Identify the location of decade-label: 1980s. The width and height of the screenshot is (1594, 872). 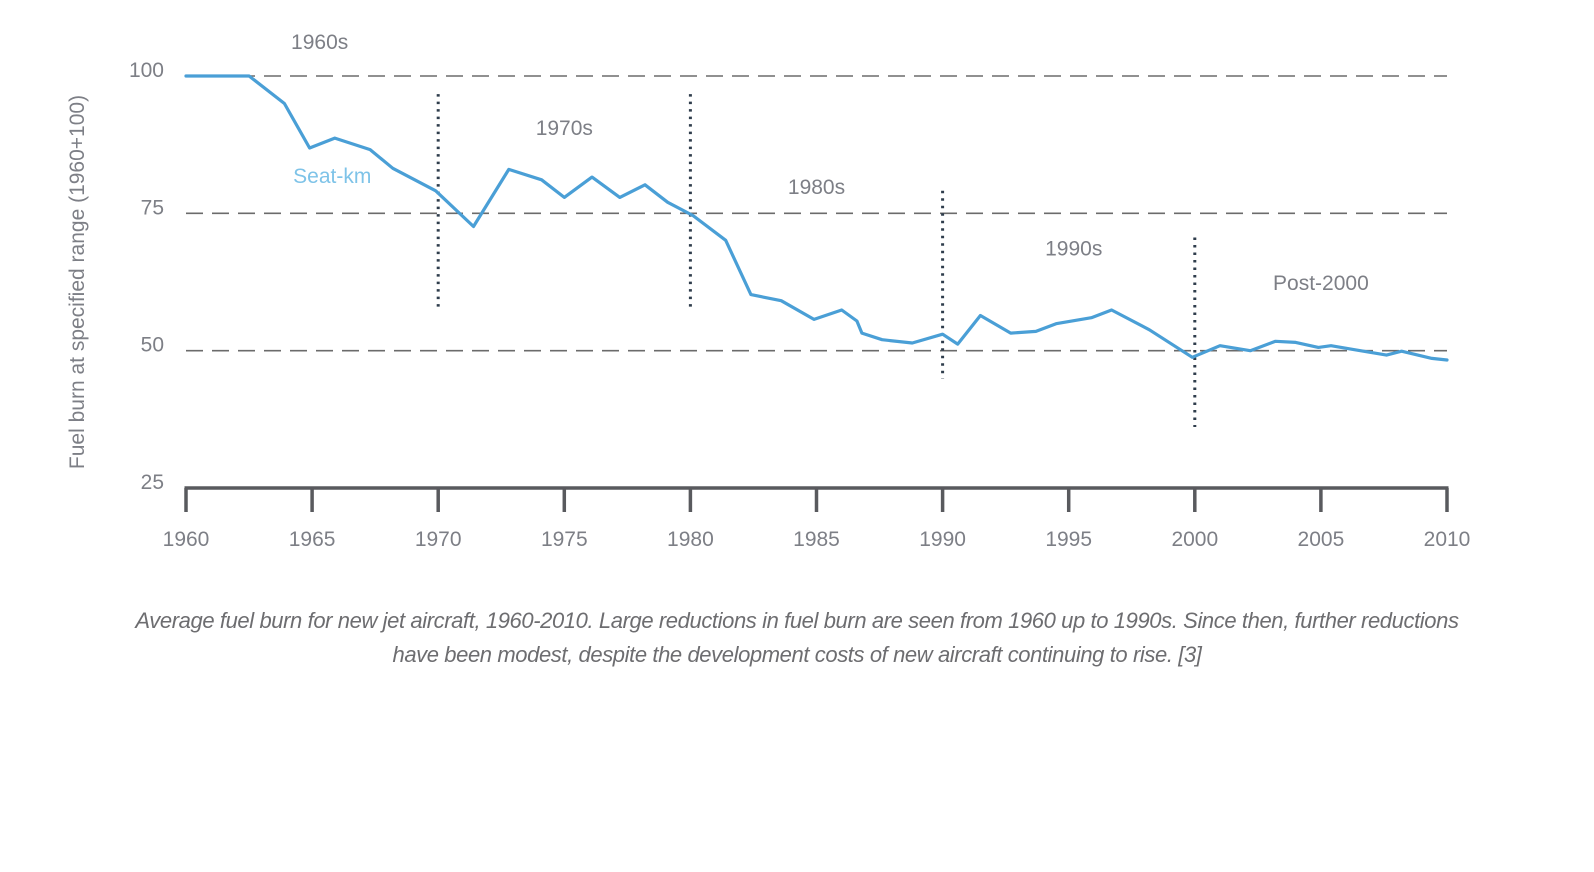
(816, 187).